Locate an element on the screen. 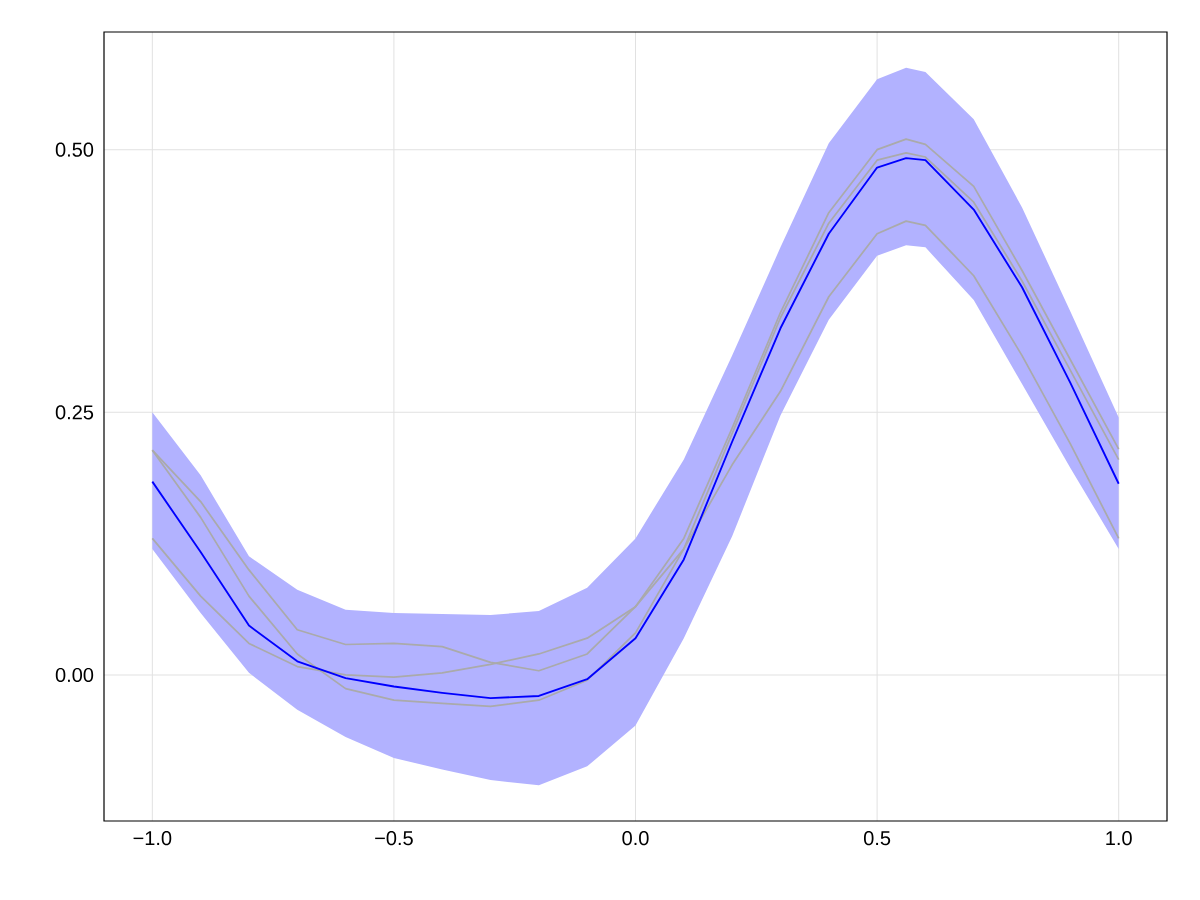 The width and height of the screenshot is (1200, 900). x-tick-label: 0.0 is located at coordinates (635, 838).